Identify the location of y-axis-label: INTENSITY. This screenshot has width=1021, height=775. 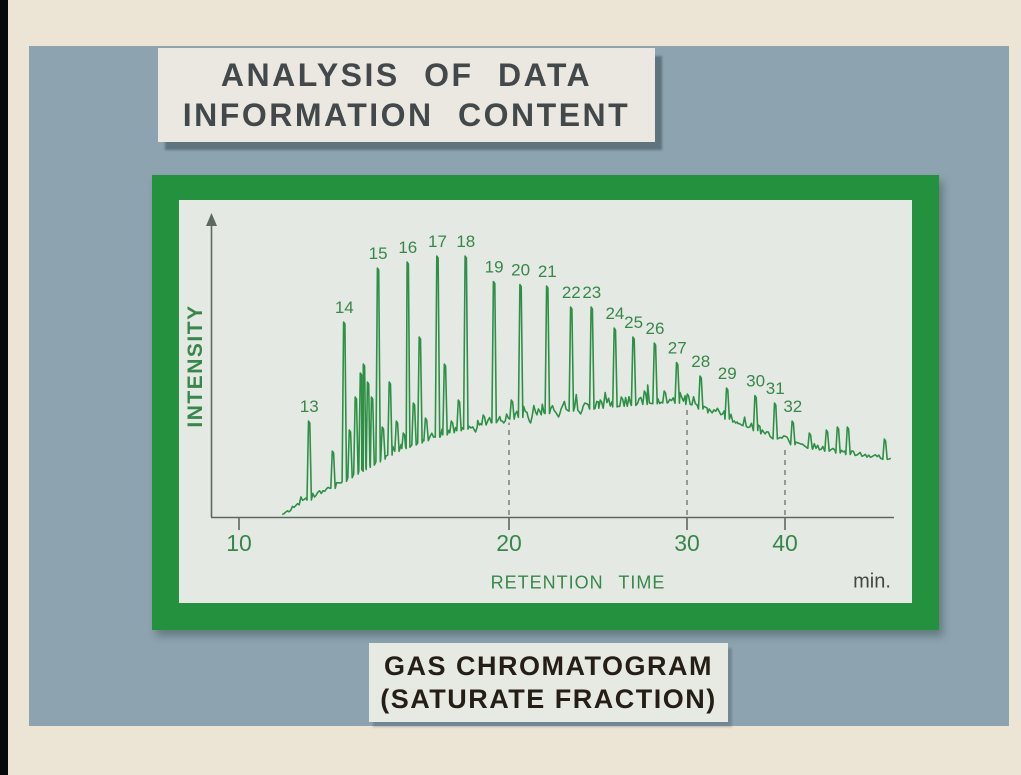
(195, 366).